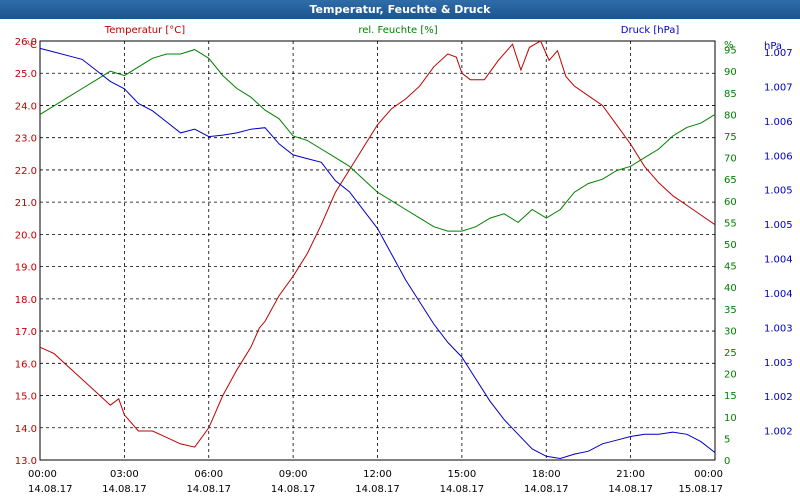 This screenshot has height=500, width=800. Describe the element at coordinates (730, 223) in the screenshot. I see `humidity-tick-label: 55` at that location.